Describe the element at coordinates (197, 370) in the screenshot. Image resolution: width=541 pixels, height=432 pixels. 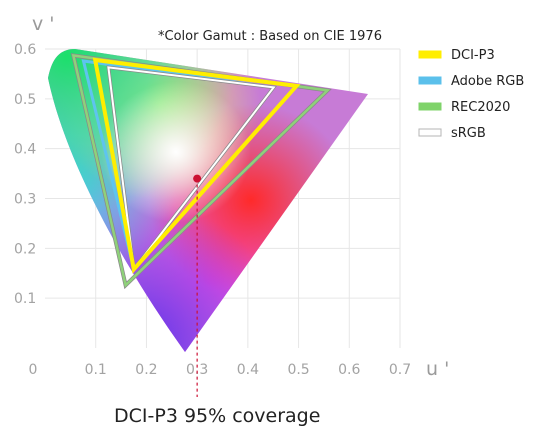
I see `x-tick-label: 0.3` at that location.